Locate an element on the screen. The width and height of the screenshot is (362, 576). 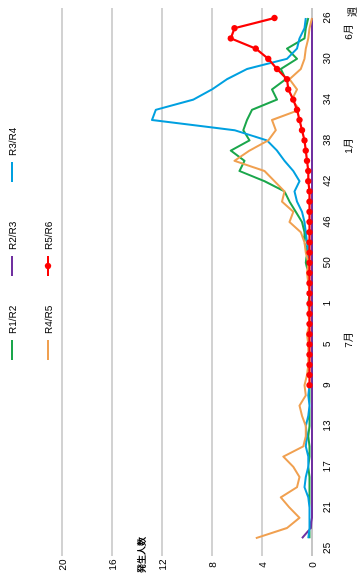
legend-item: R2/R3 is located at coordinates (13, 248).